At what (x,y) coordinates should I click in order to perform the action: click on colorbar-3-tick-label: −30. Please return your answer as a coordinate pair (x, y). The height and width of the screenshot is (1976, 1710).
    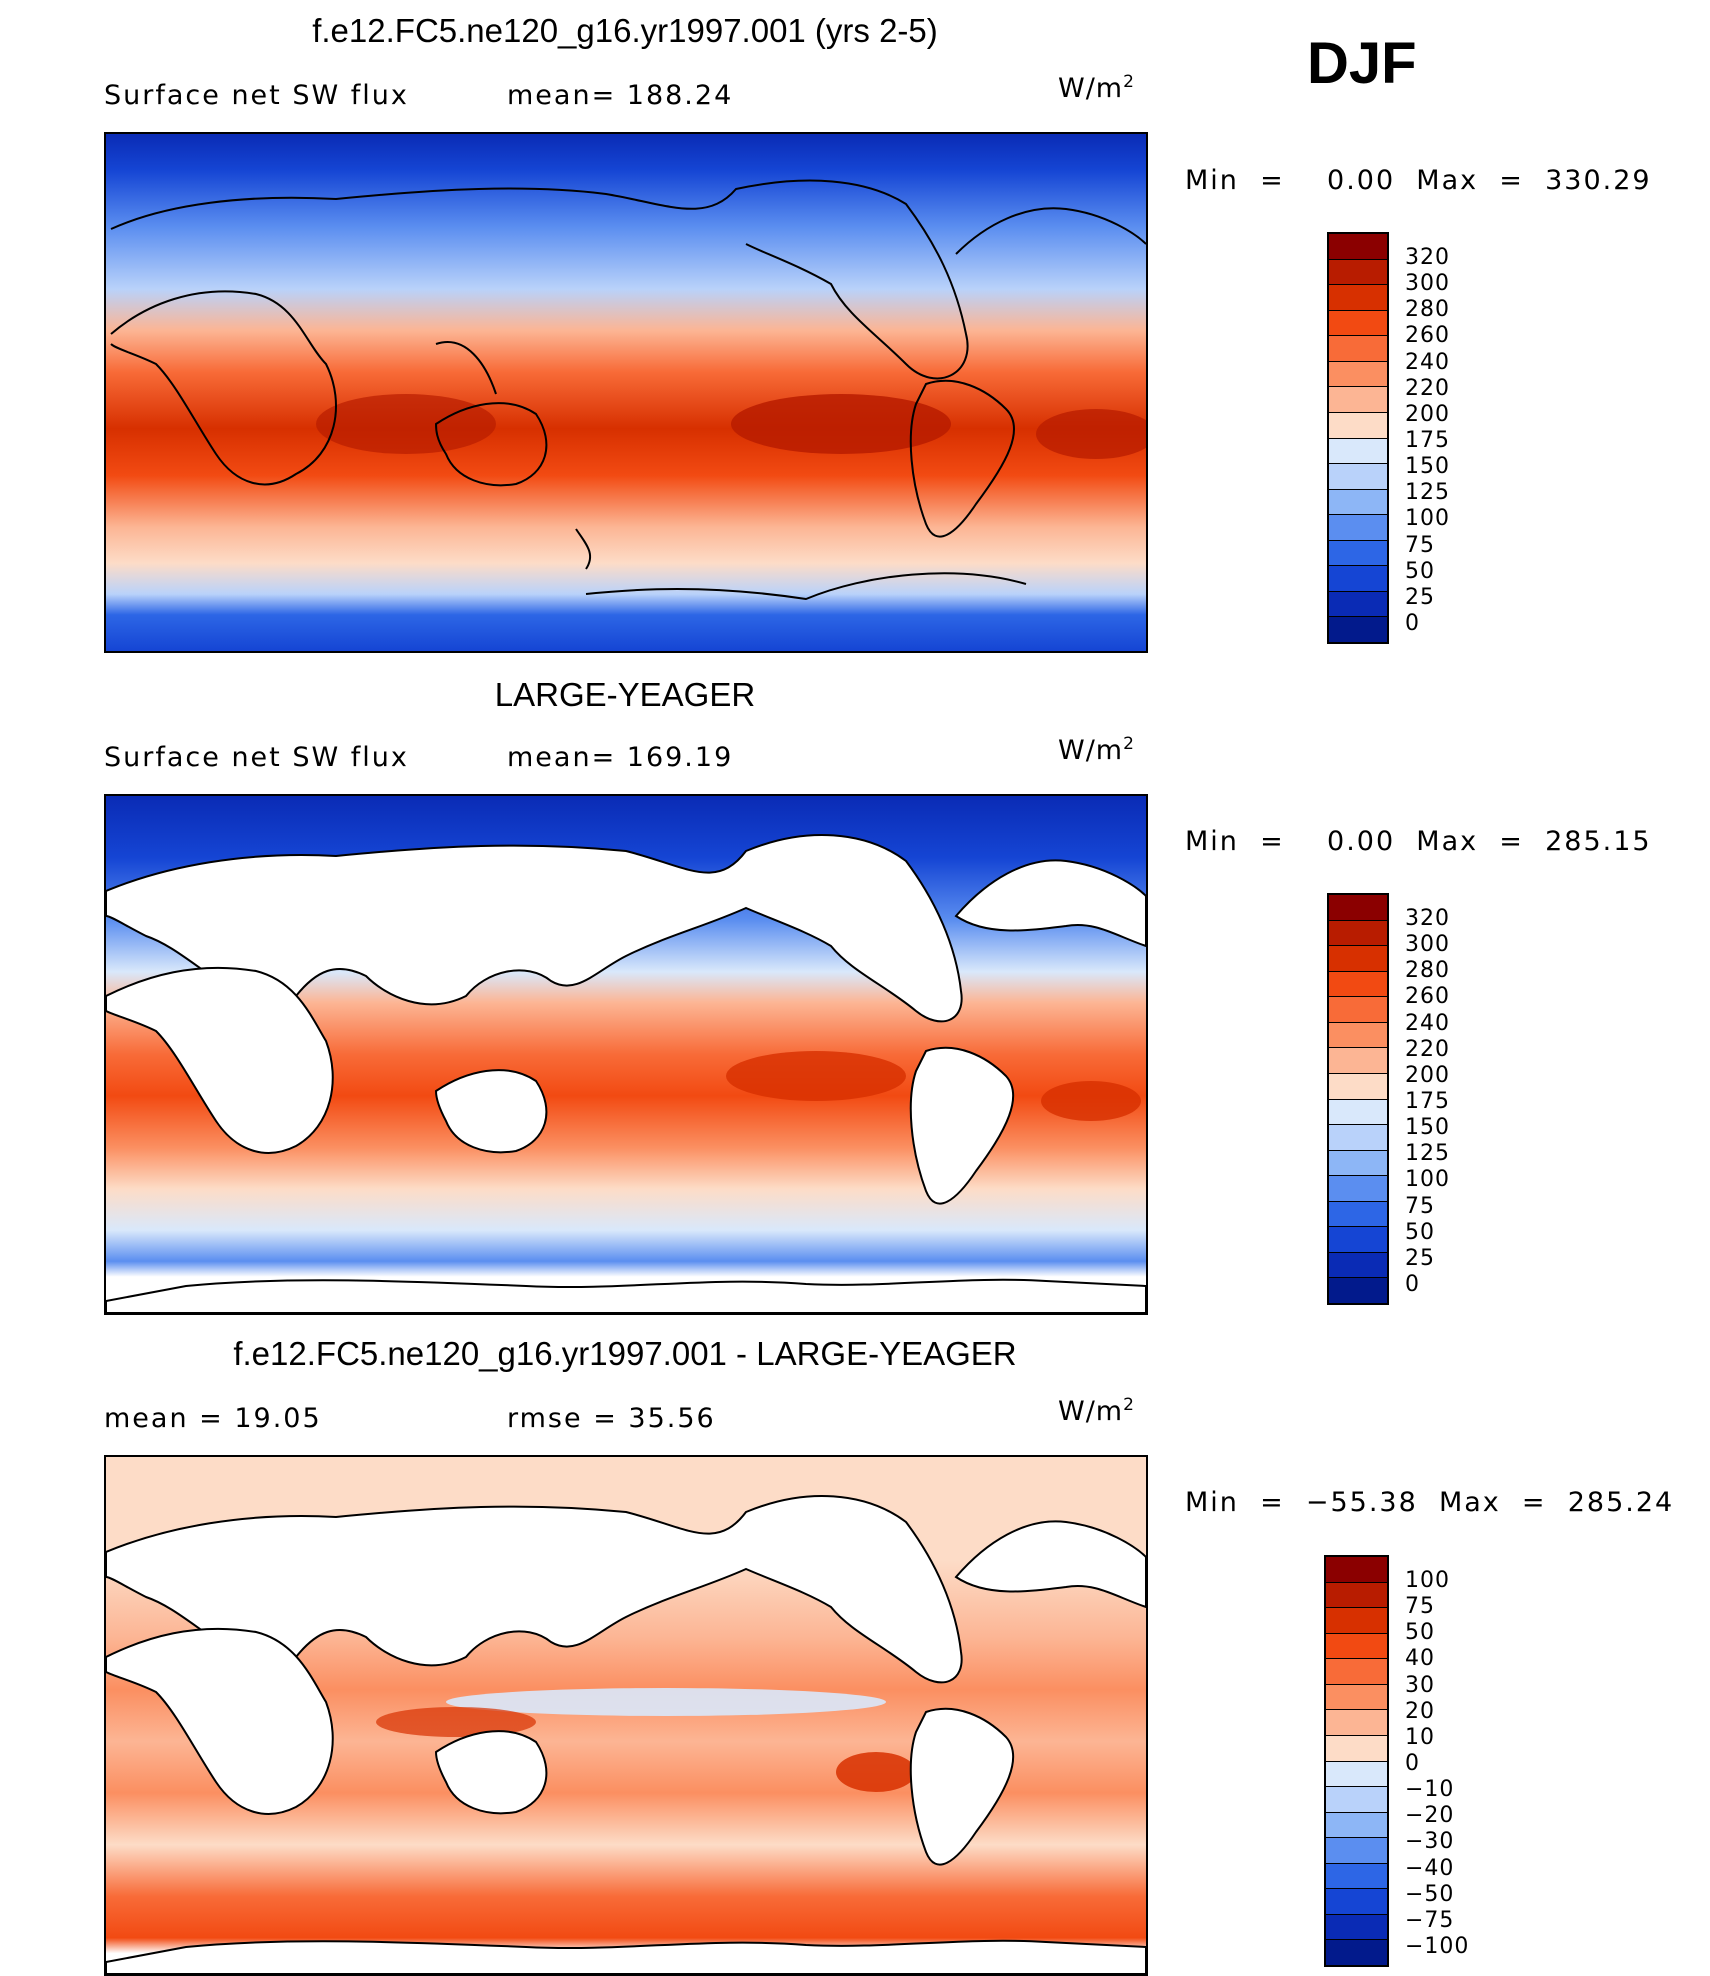
    Looking at the image, I should click on (1430, 1842).